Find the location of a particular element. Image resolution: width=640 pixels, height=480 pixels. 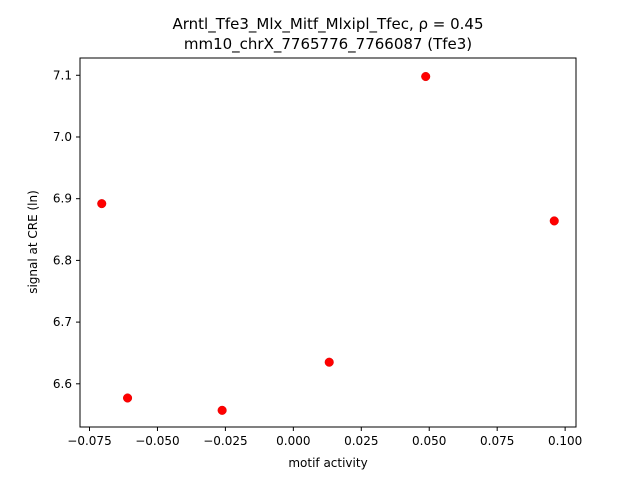

x-tick-label: −0.050 is located at coordinates (157, 441).